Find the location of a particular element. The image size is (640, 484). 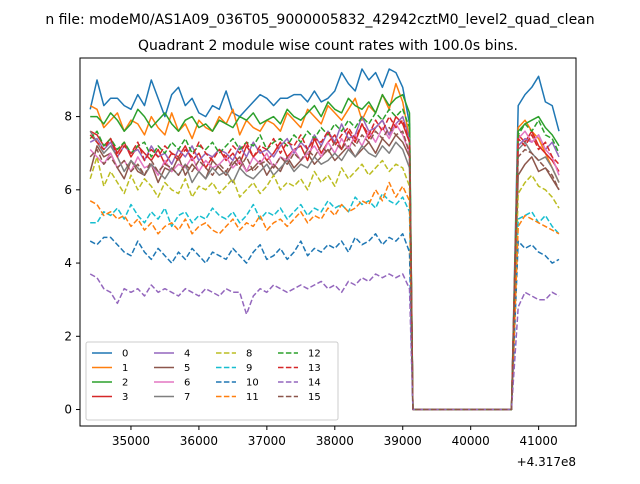

y-tick-label: 8 is located at coordinates (68, 117).